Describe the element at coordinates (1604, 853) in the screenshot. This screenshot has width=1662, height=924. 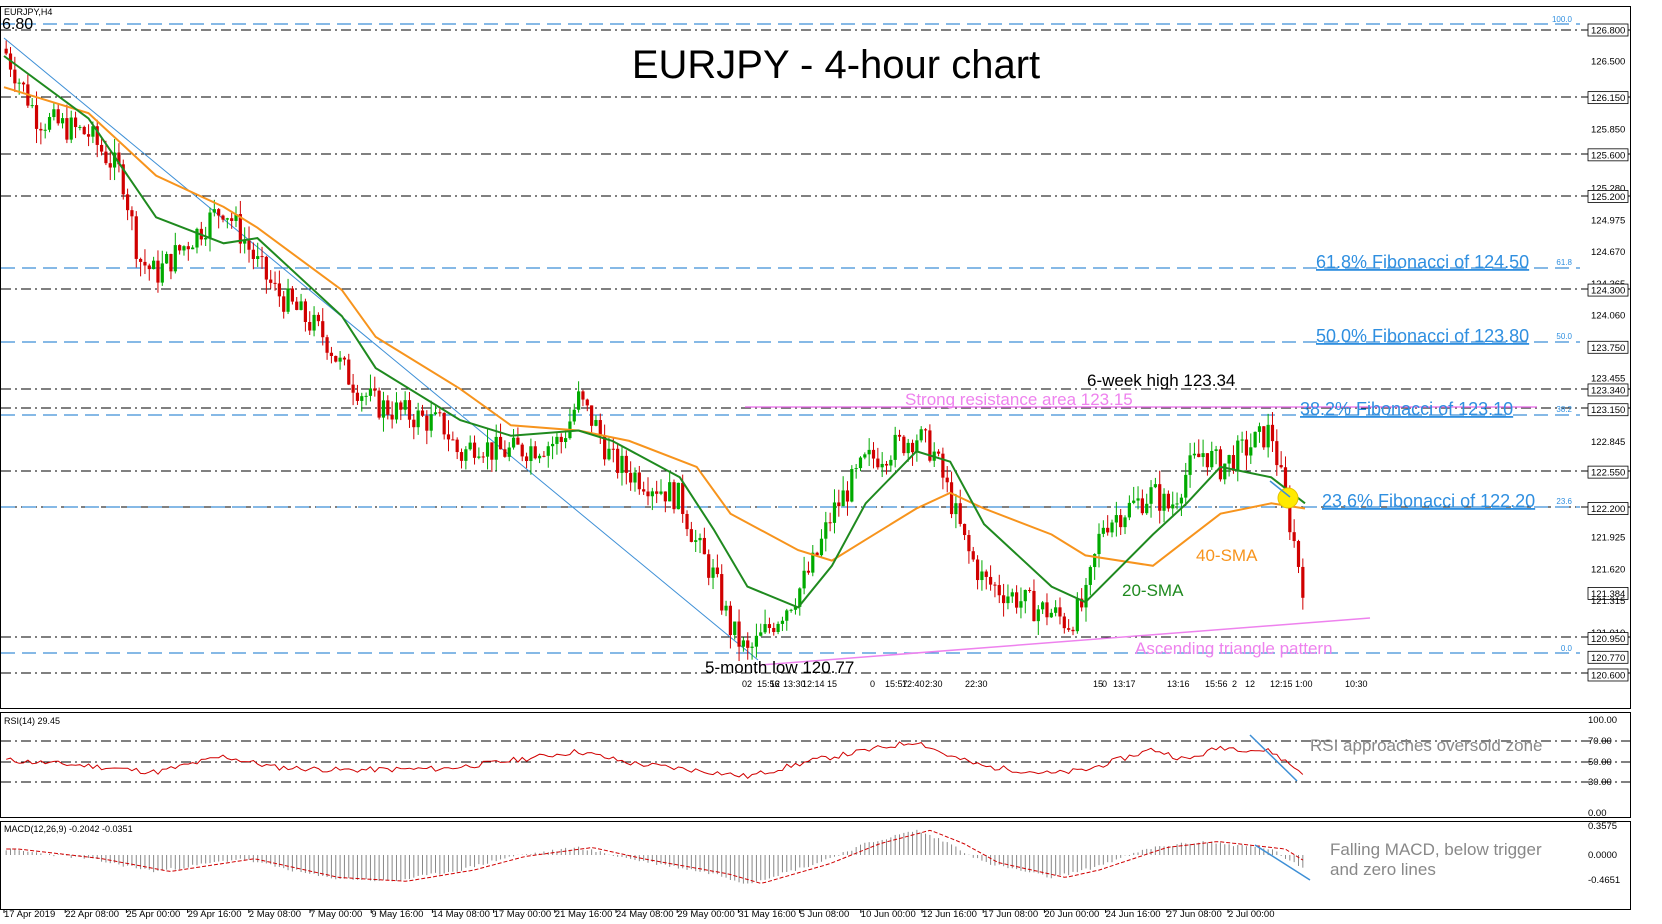
I see `macd-axis: 0.3575 0.0000 -0.4651` at that location.